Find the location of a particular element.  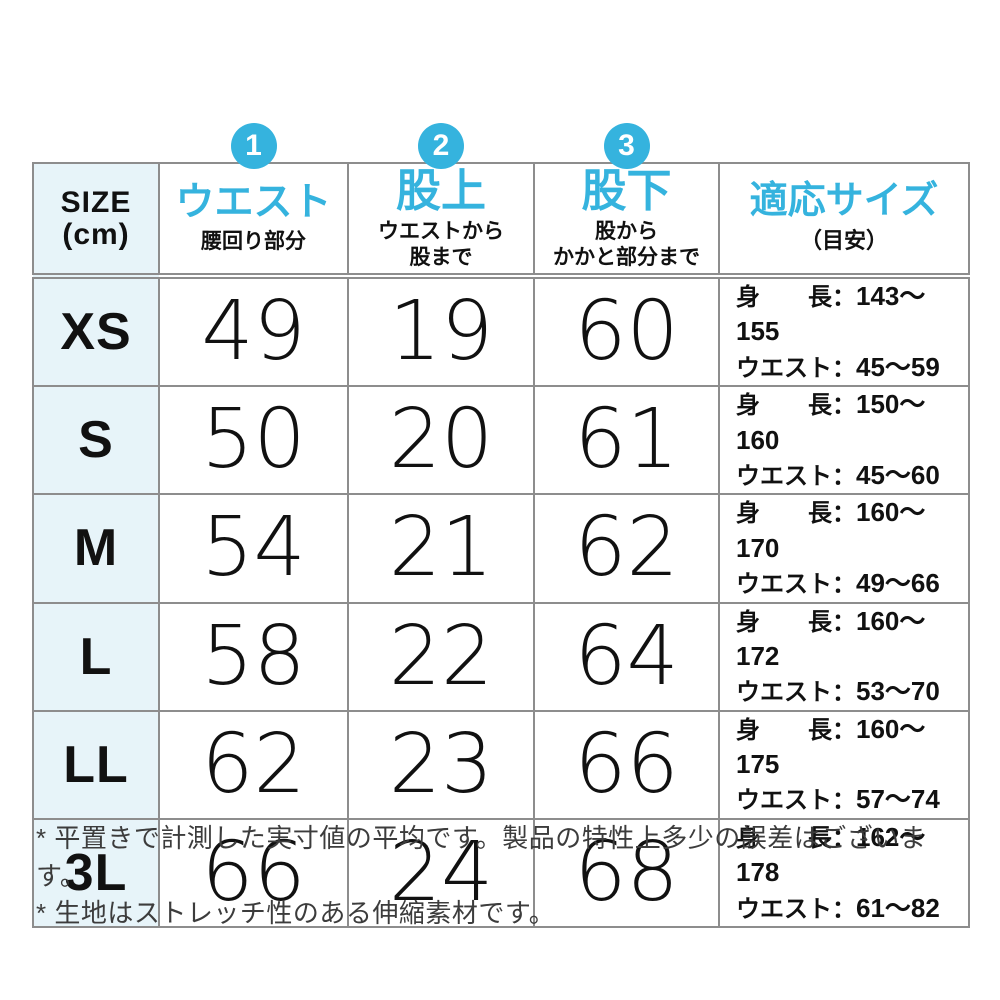

fit-waist-value: 61〜82 is located at coordinates (898, 907).